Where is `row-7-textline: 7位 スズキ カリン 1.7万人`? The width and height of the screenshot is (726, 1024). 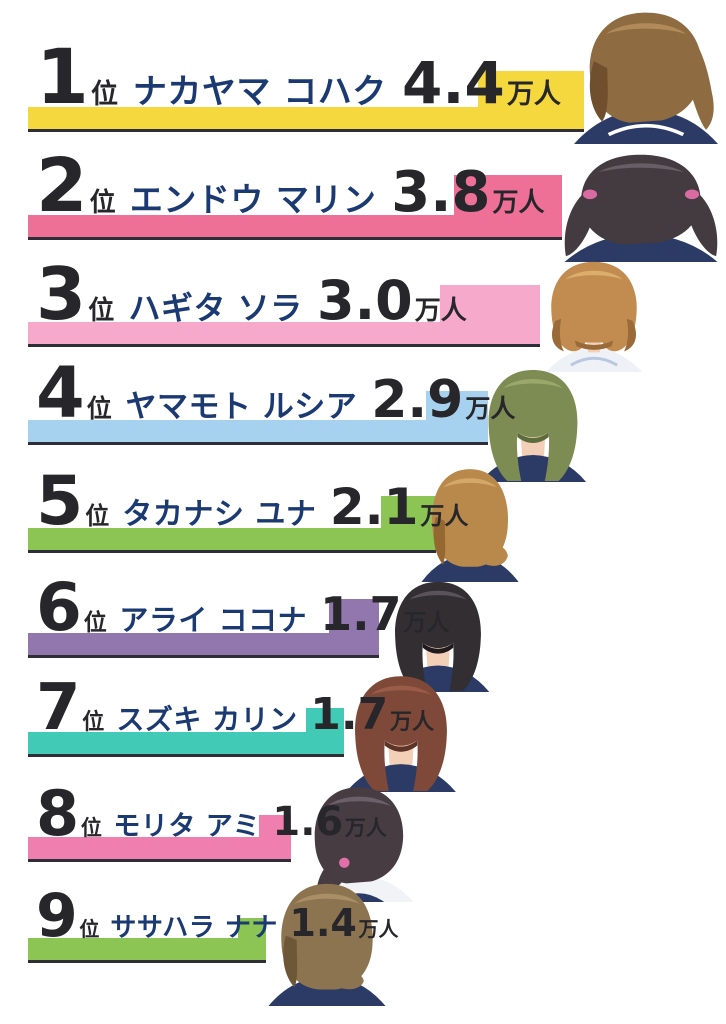
row-7-textline: 7位 スズキ カリン 1.7万人 is located at coordinates (235, 716).